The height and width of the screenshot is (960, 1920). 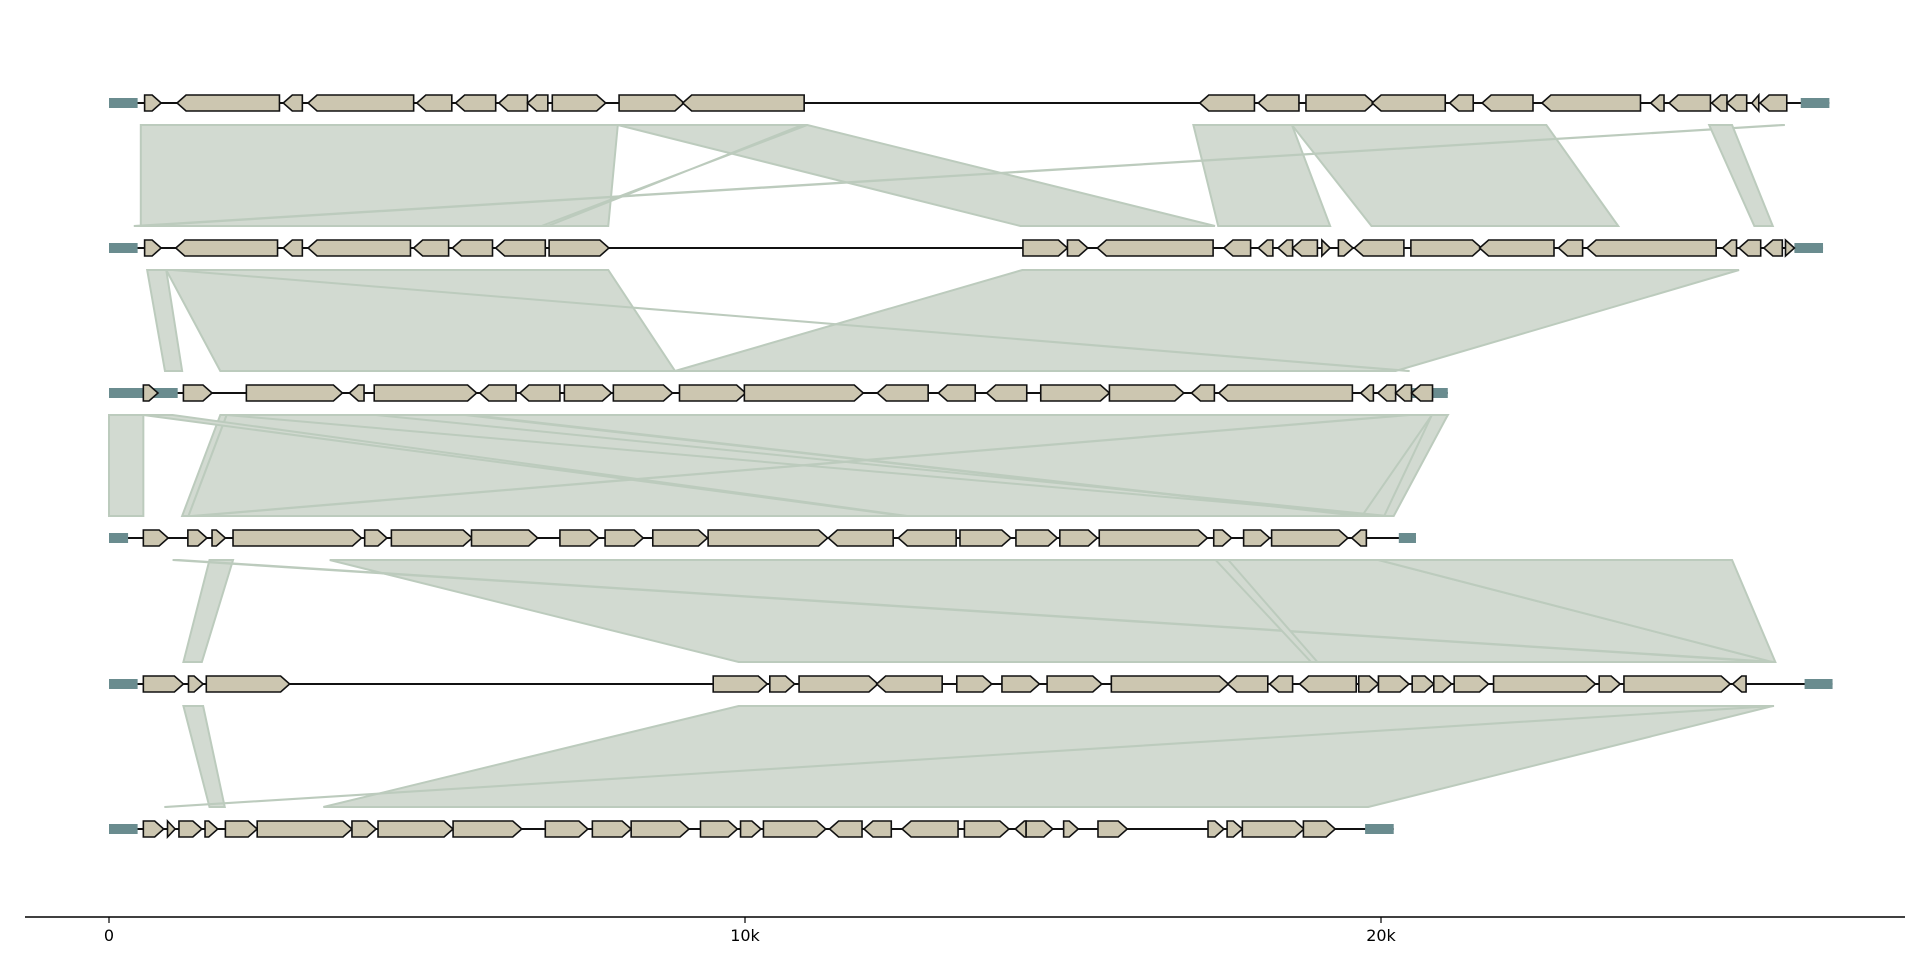 I want to click on axis-ticks: 0 10k 20k, so click(x=750, y=931).